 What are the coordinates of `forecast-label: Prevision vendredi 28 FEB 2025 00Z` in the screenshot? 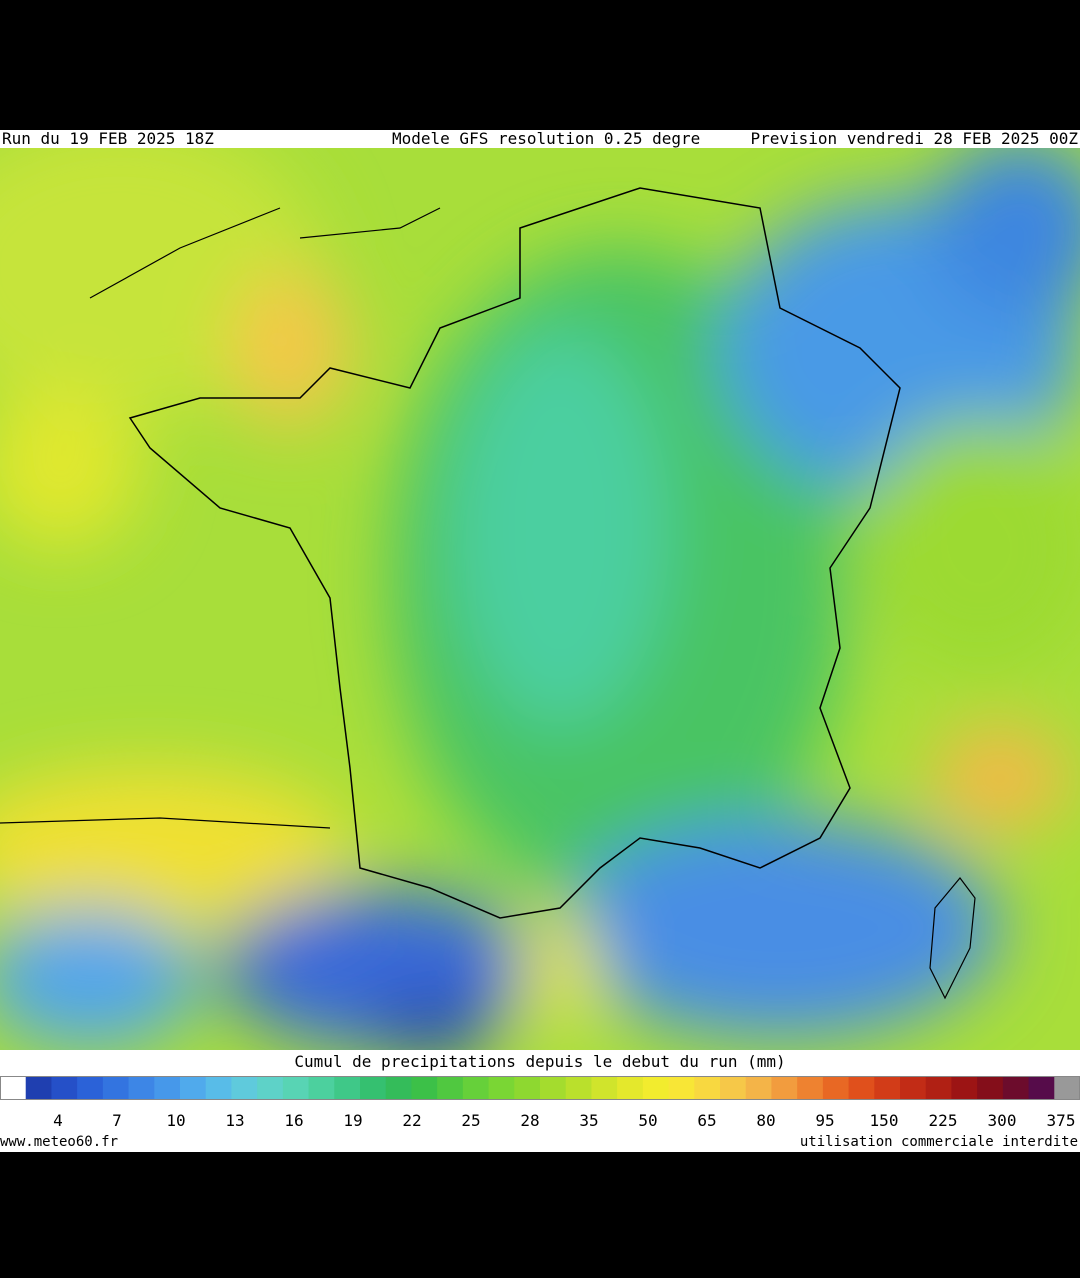 It's located at (914, 138).